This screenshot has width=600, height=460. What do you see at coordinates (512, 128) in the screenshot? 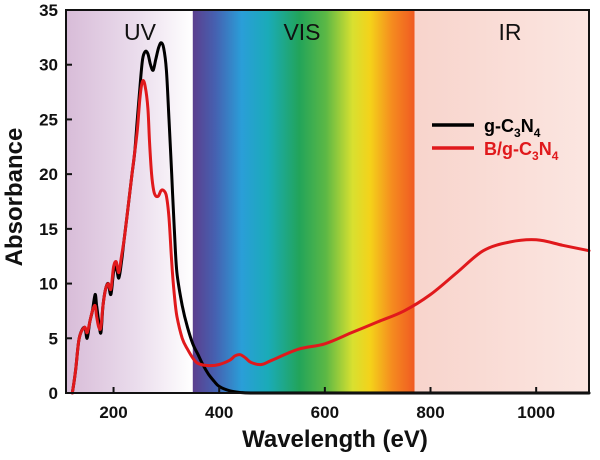
I see `legend-label-0: g-C3N4` at bounding box center [512, 128].